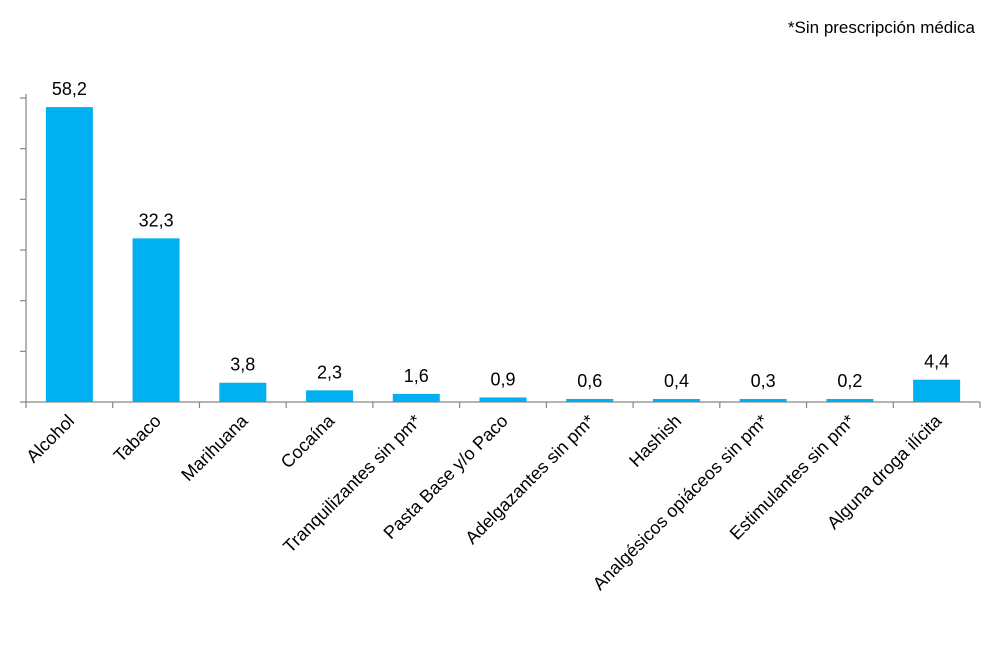  Describe the element at coordinates (242, 365) in the screenshot. I see `data-label: 3,8` at that location.